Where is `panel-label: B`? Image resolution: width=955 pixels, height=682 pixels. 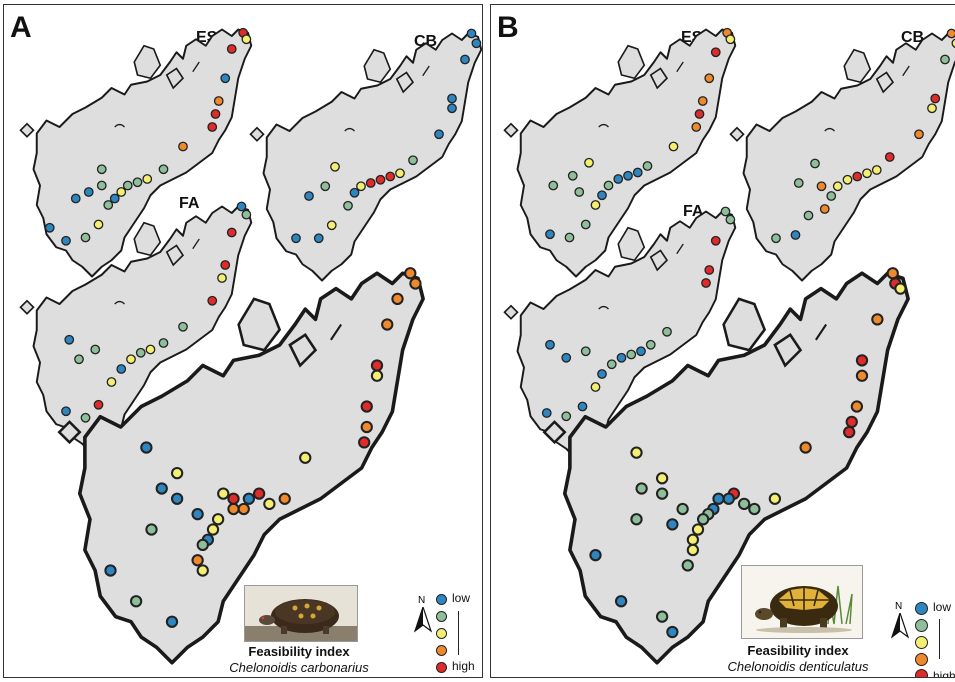 panel-label: B is located at coordinates (508, 27).